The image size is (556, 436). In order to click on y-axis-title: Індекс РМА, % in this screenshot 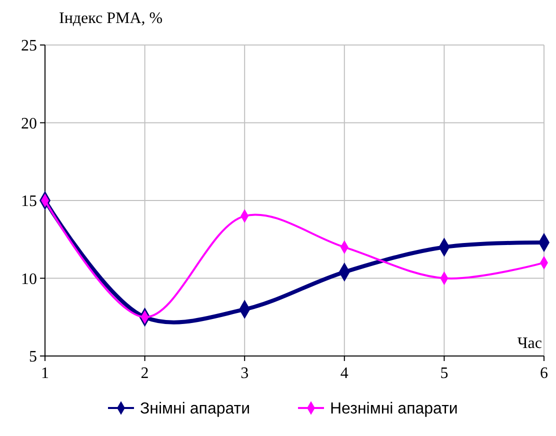, I will do `click(111, 18)`.